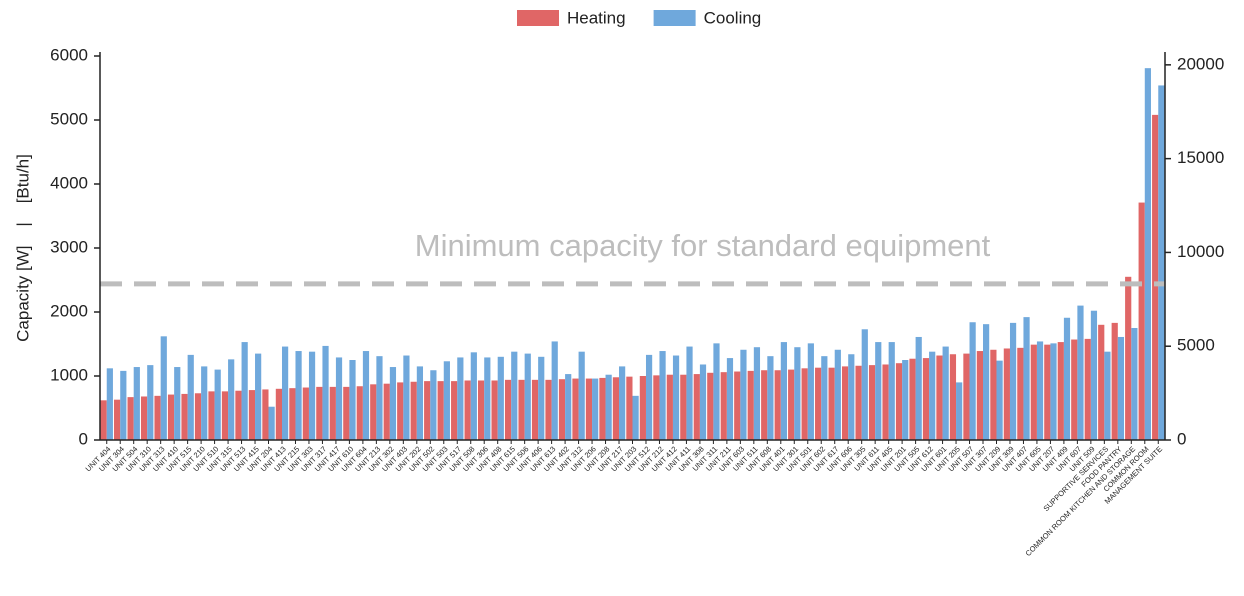 The height and width of the screenshot is (596, 1244). Describe the element at coordinates (69, 182) in the screenshot. I see `y-tick-label: 4000` at that location.